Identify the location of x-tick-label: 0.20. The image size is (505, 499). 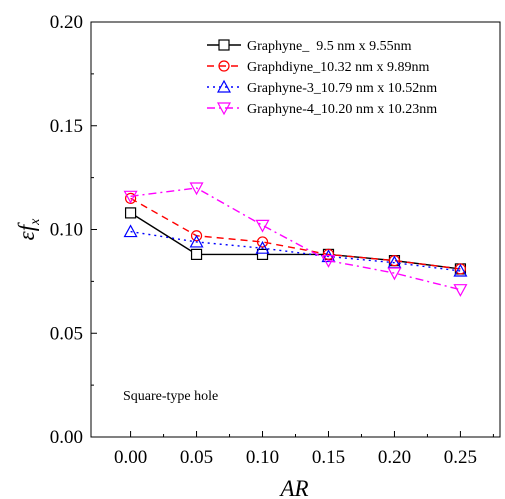
(394, 457).